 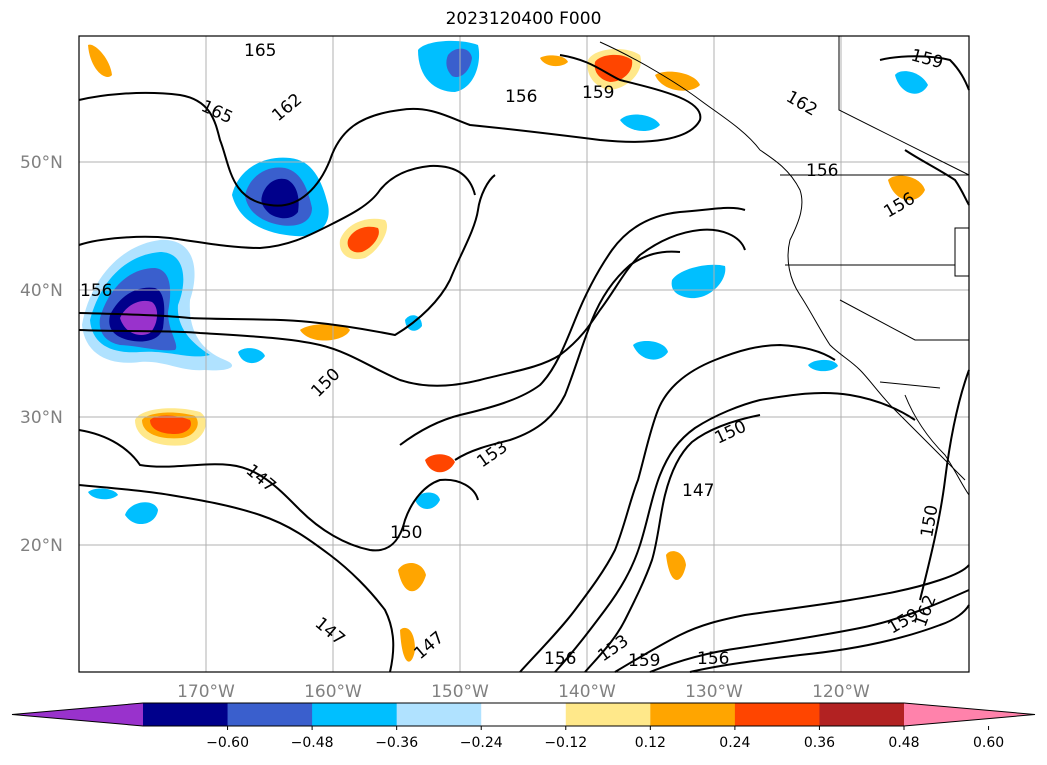 I want to click on lat-label: 30°N, so click(x=41, y=418).